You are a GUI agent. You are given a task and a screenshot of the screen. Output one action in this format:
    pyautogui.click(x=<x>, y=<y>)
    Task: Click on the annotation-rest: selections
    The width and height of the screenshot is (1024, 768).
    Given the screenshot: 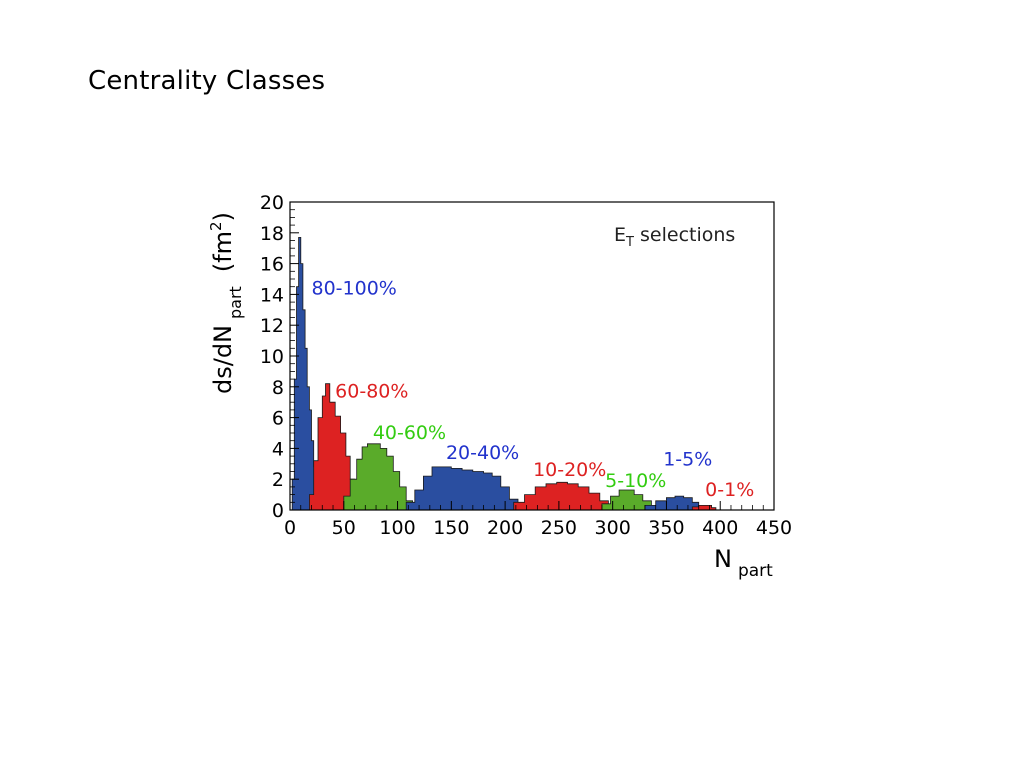 What is the action you would take?
    pyautogui.click(x=684, y=235)
    